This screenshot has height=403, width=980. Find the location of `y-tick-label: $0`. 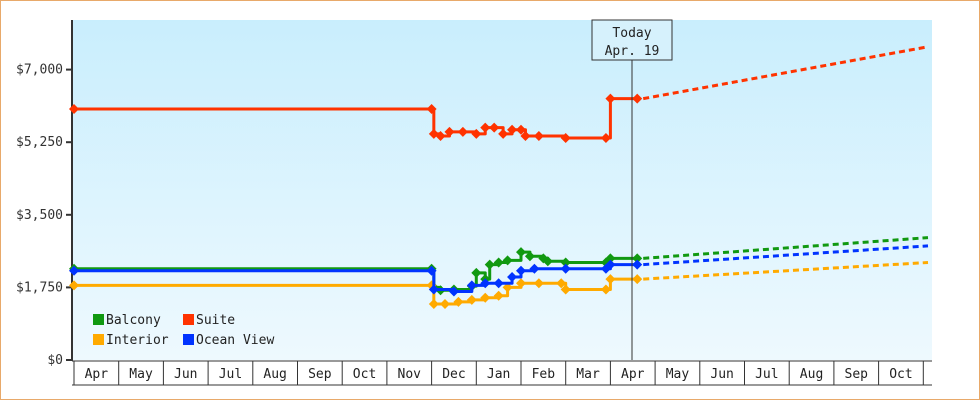

y-tick-label: $0 is located at coordinates (55, 360).